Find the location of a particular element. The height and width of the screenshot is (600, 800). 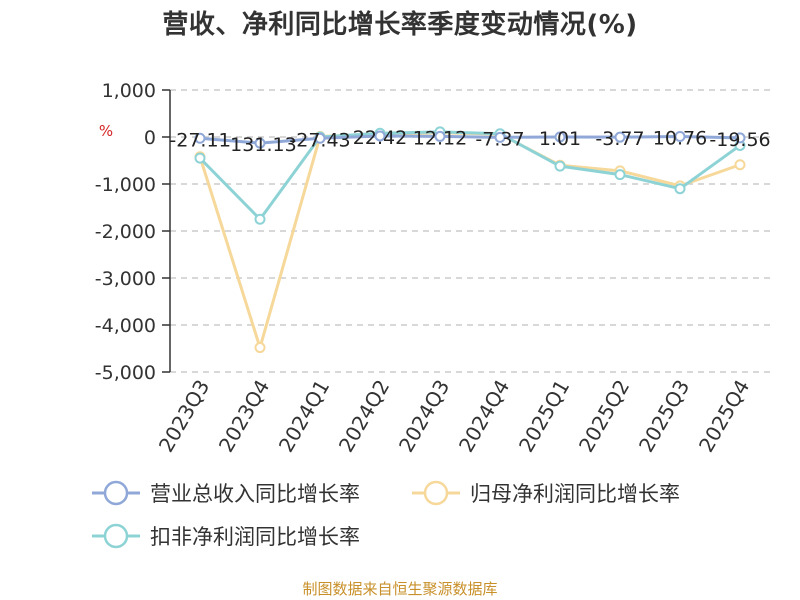

x-tick-label: 2023Q3 is located at coordinates (184, 416).